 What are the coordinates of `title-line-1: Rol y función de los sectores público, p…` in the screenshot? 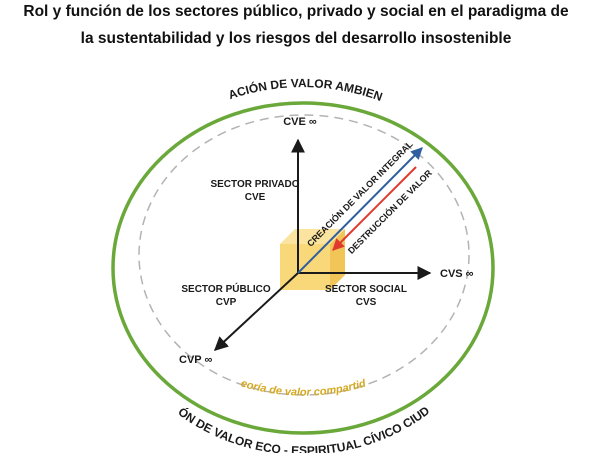 It's located at (296, 11).